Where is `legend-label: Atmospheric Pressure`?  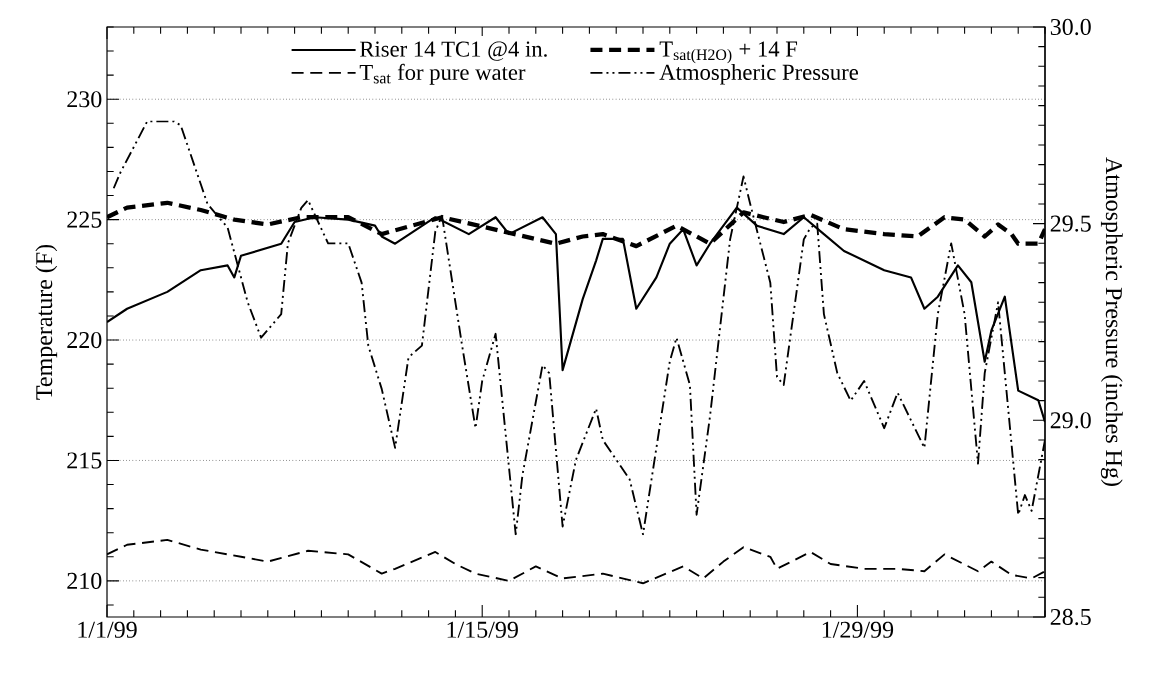
legend-label: Atmospheric Pressure is located at coordinates (759, 74).